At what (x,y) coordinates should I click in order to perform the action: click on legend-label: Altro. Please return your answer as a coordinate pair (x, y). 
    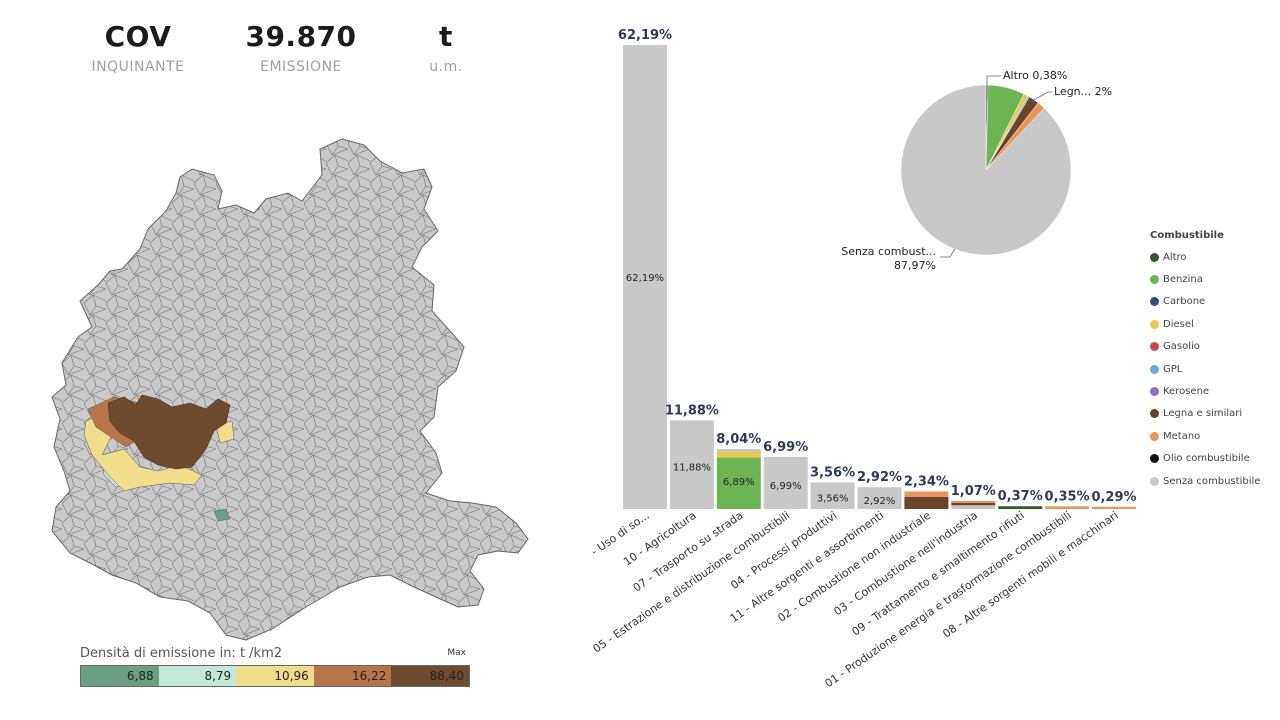
    Looking at the image, I should click on (1175, 257).